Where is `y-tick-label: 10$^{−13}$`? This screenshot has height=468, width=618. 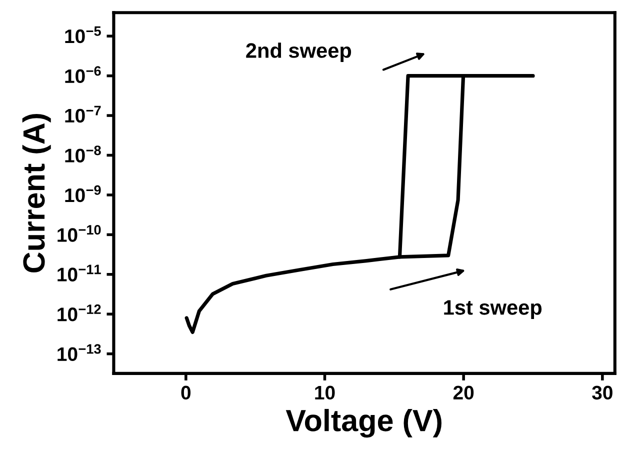 y-tick-label: 10$^{−13}$ is located at coordinates (79, 353).